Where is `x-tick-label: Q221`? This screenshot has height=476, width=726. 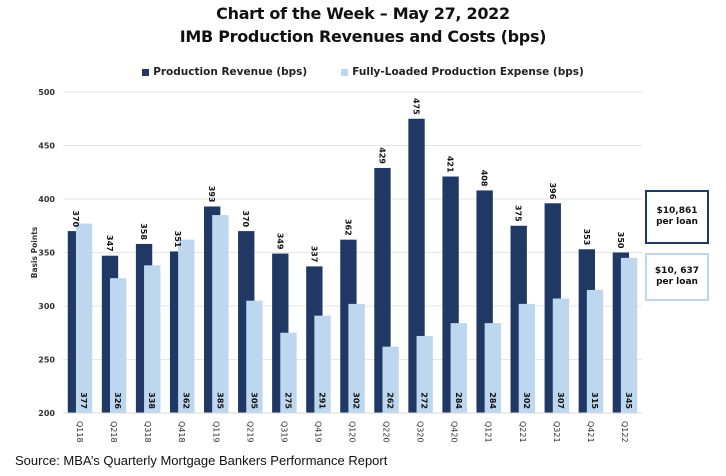
x-tick-label: Q221 is located at coordinates (522, 432).